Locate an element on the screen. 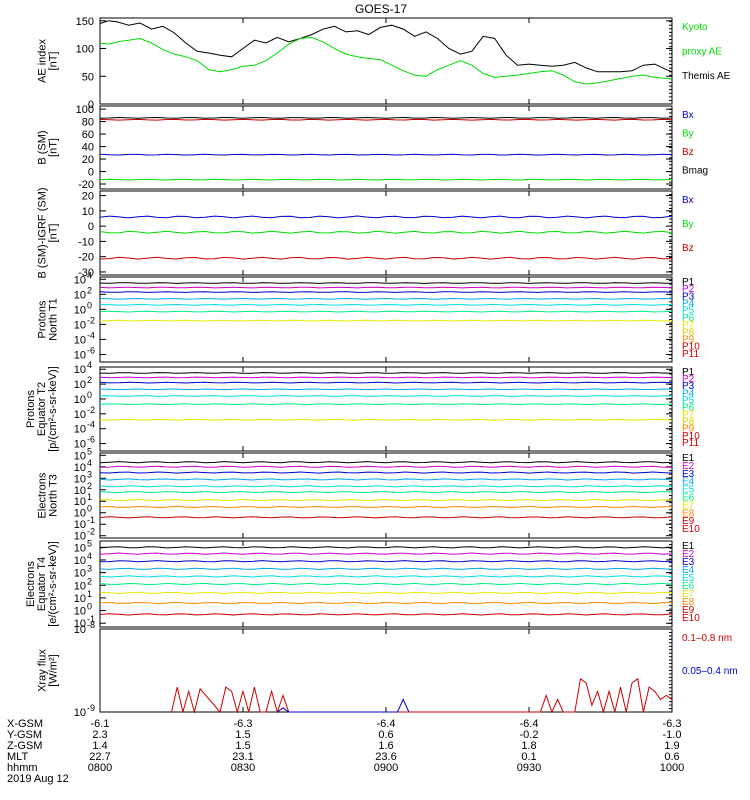 The height and width of the screenshot is (800, 750). footer-value: 1.9 is located at coordinates (671, 746).